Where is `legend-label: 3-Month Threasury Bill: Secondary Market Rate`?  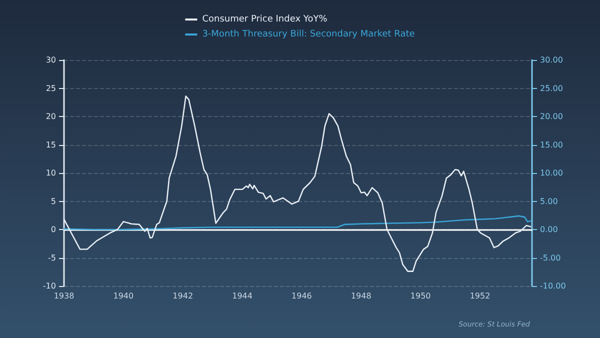
legend-label: 3-Month Threasury Bill: Secondary Market Rate is located at coordinates (309, 35).